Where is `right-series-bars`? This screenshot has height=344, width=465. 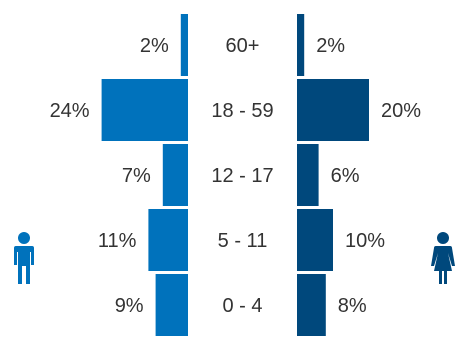 right-series-bars is located at coordinates (333, 175).